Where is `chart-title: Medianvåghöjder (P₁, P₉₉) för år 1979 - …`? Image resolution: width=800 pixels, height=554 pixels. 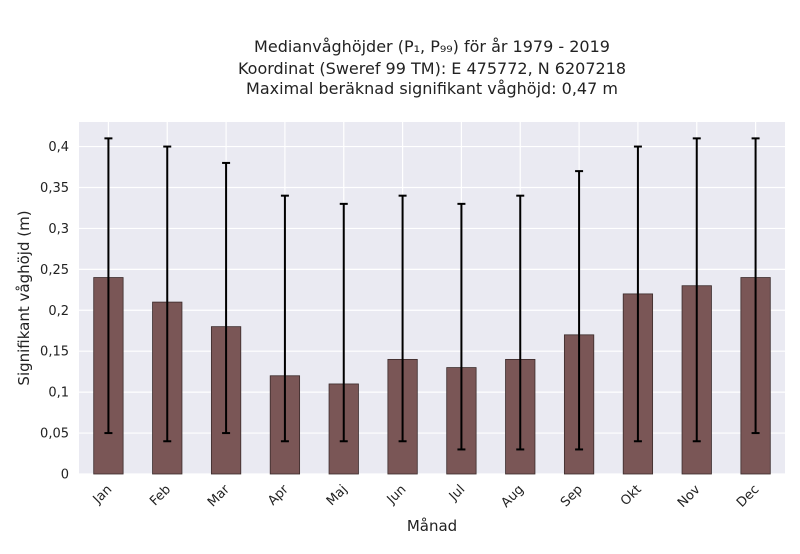
chart-title: Medianvåghöjder (P₁, P₉₉) för år 1979 - … is located at coordinates (432, 67).